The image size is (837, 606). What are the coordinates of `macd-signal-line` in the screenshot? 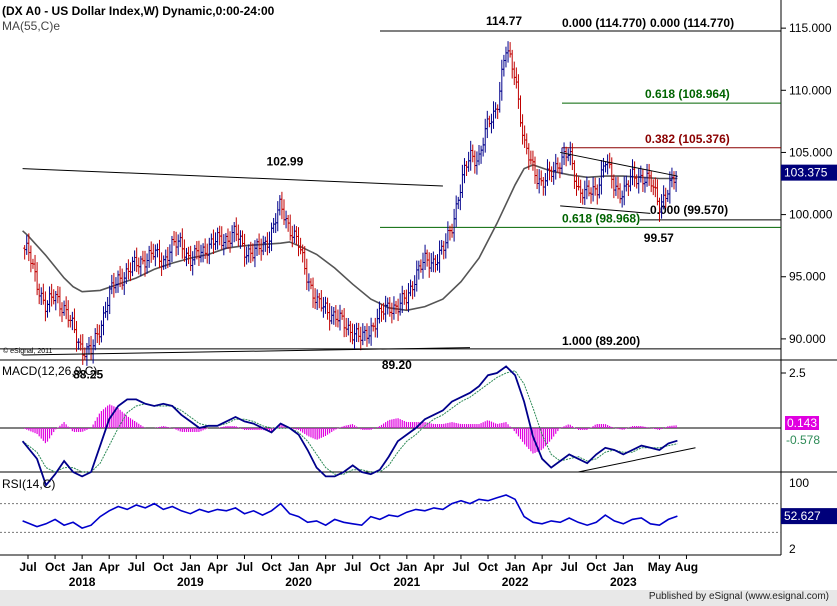 It's located at (350, 422).